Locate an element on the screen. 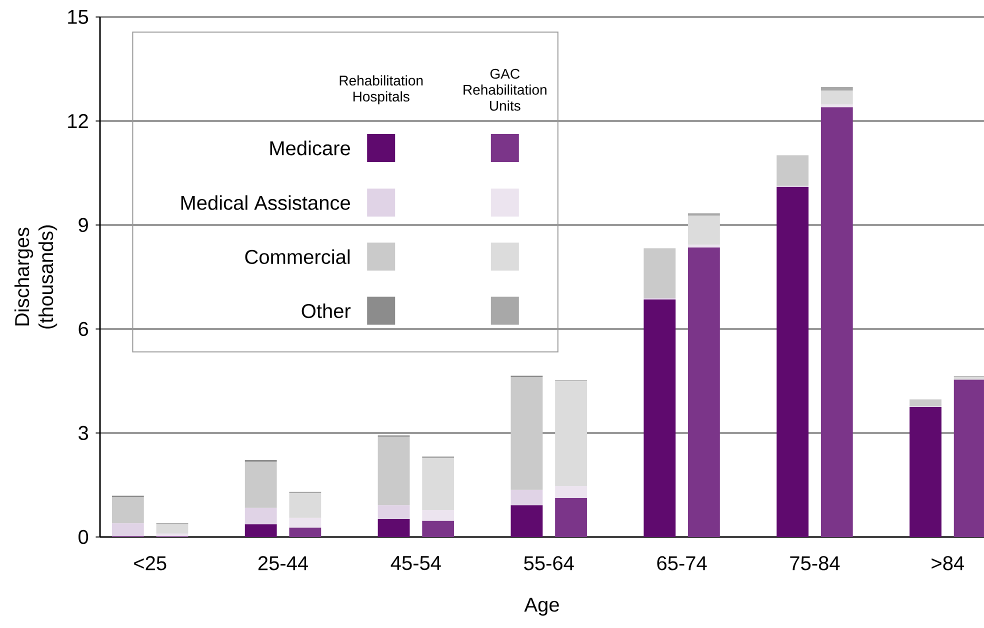 Image resolution: width=984 pixels, height=628 pixels. legend-label: Medical Assistance is located at coordinates (265, 202).